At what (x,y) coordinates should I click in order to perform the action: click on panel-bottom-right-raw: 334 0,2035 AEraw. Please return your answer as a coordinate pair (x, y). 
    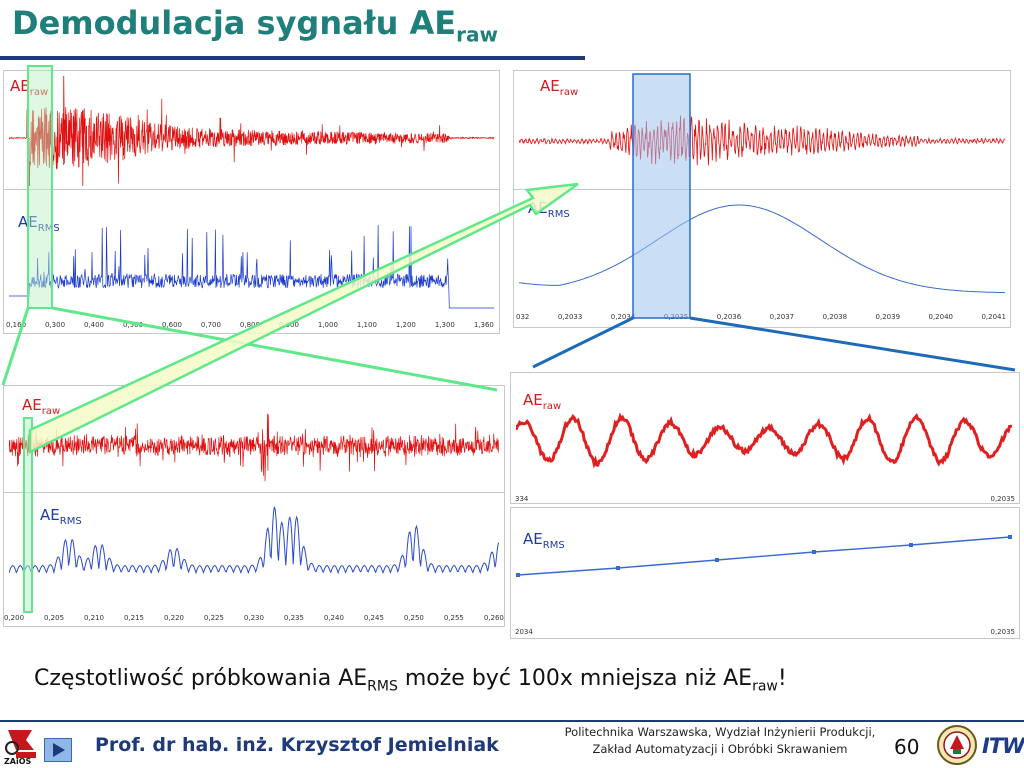
    Looking at the image, I should click on (765, 438).